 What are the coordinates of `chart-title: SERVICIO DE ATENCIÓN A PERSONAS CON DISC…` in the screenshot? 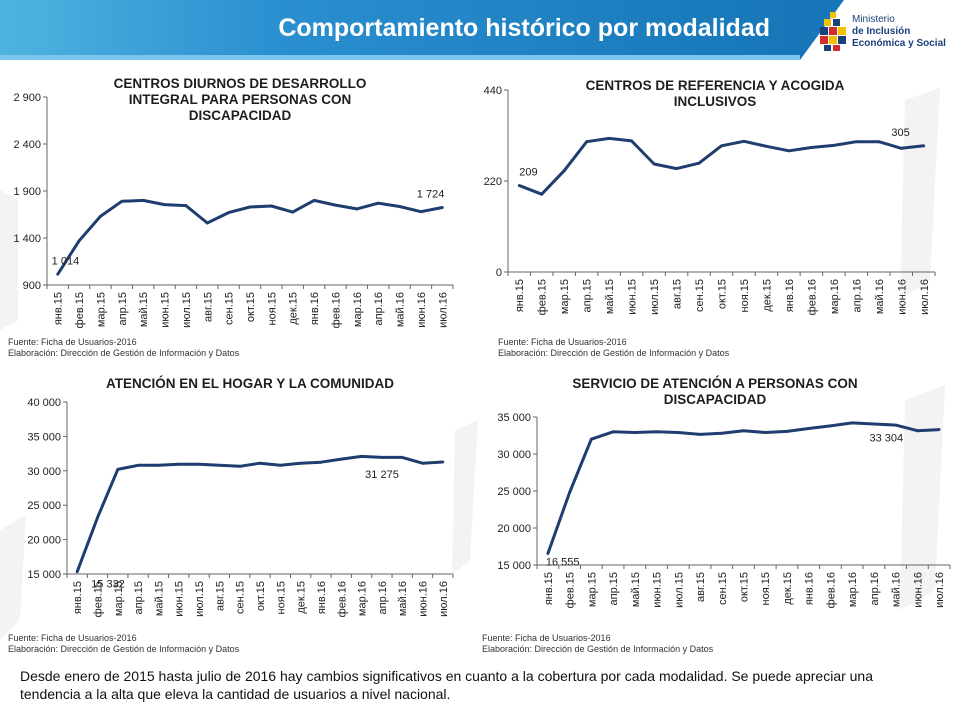 It's located at (715, 391).